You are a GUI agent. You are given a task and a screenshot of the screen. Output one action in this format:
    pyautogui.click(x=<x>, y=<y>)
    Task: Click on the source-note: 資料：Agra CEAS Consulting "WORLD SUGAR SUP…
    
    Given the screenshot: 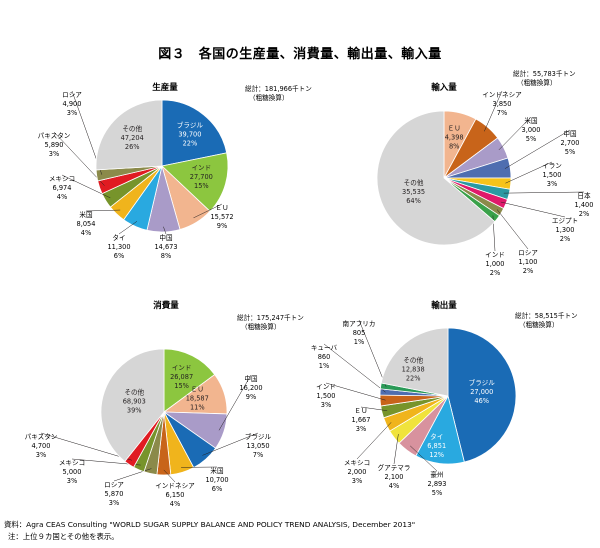 What is the action you would take?
    pyautogui.click(x=209, y=524)
    